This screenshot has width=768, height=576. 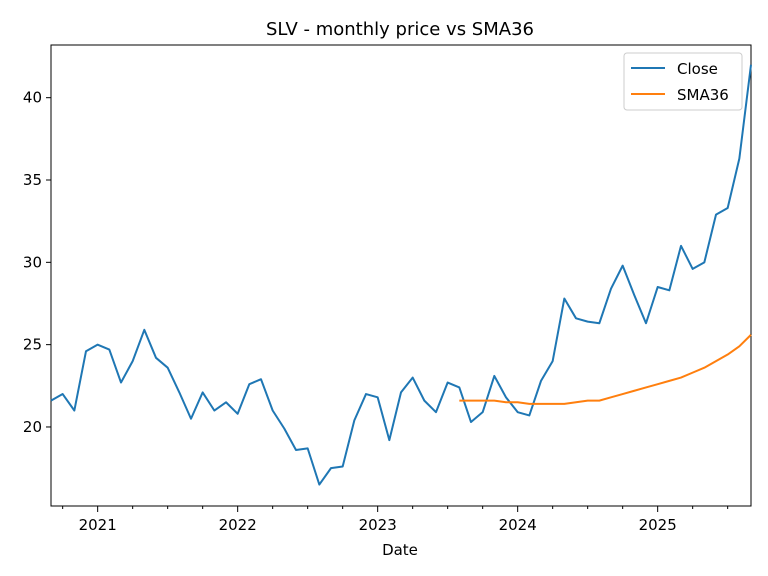 What do you see at coordinates (32, 345) in the screenshot?
I see `y-tick-label: 25` at bounding box center [32, 345].